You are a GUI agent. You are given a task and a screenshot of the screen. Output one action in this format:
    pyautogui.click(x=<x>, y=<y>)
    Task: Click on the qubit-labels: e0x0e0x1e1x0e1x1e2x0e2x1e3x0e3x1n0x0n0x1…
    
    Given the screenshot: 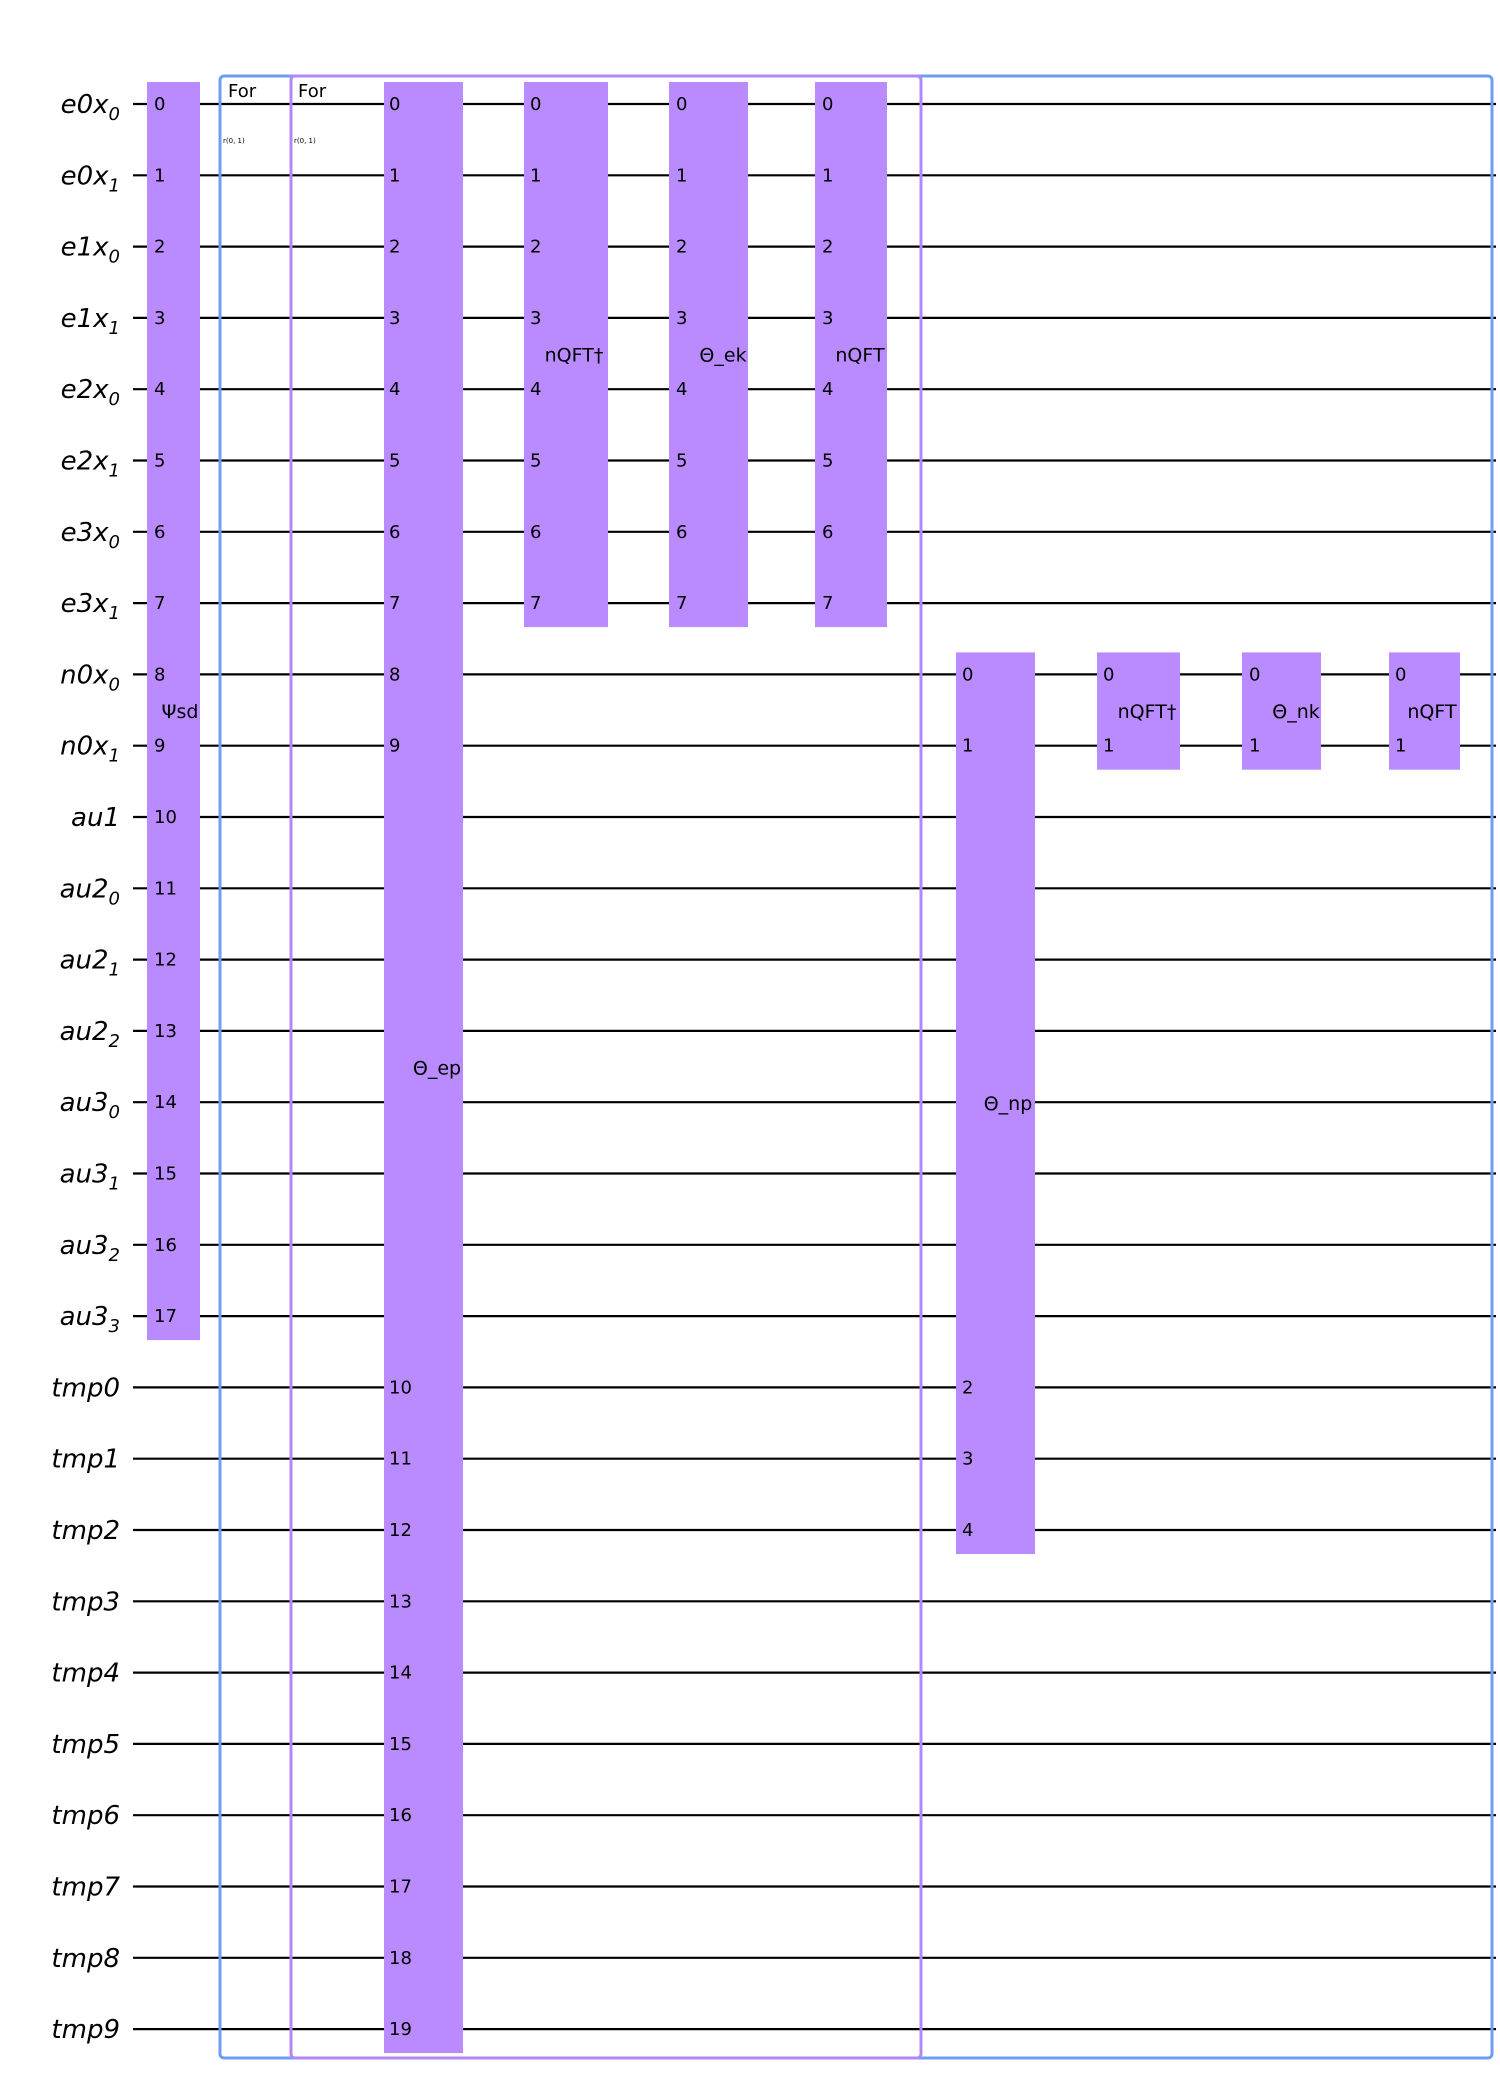 What is the action you would take?
    pyautogui.click(x=85, y=1067)
    